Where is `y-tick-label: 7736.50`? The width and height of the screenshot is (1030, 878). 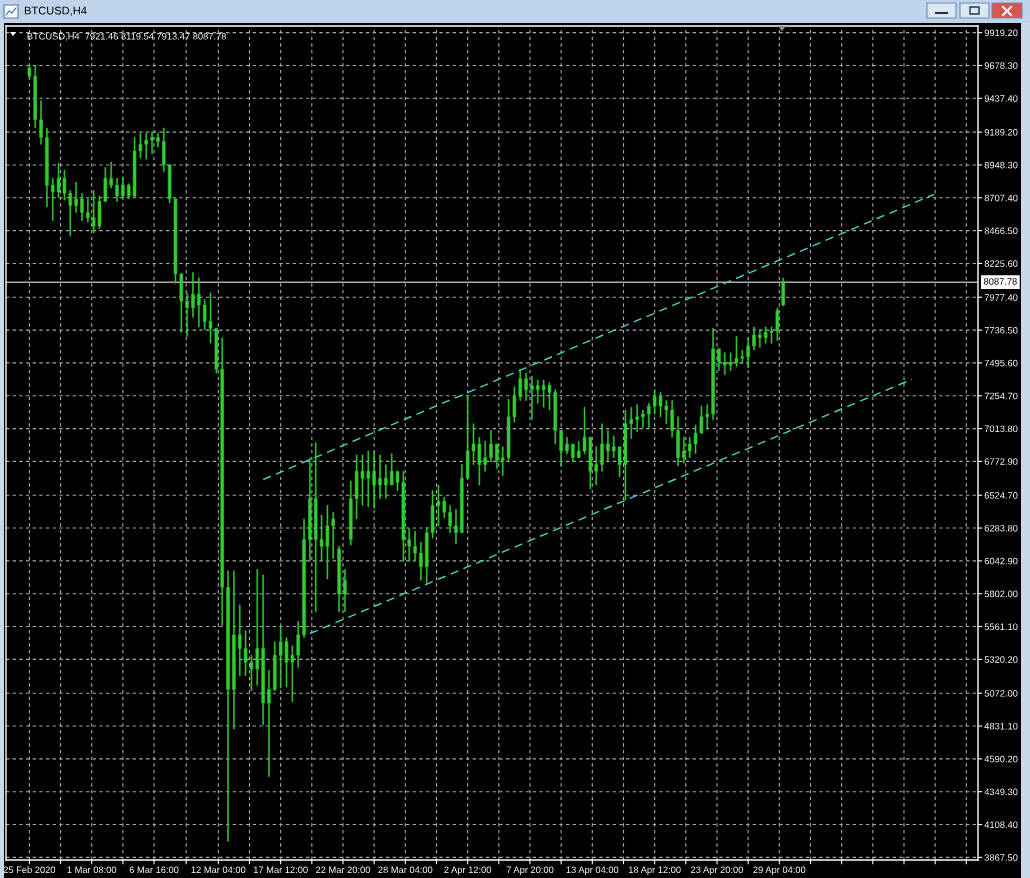
y-tick-label: 7736.50 is located at coordinates (1001, 330).